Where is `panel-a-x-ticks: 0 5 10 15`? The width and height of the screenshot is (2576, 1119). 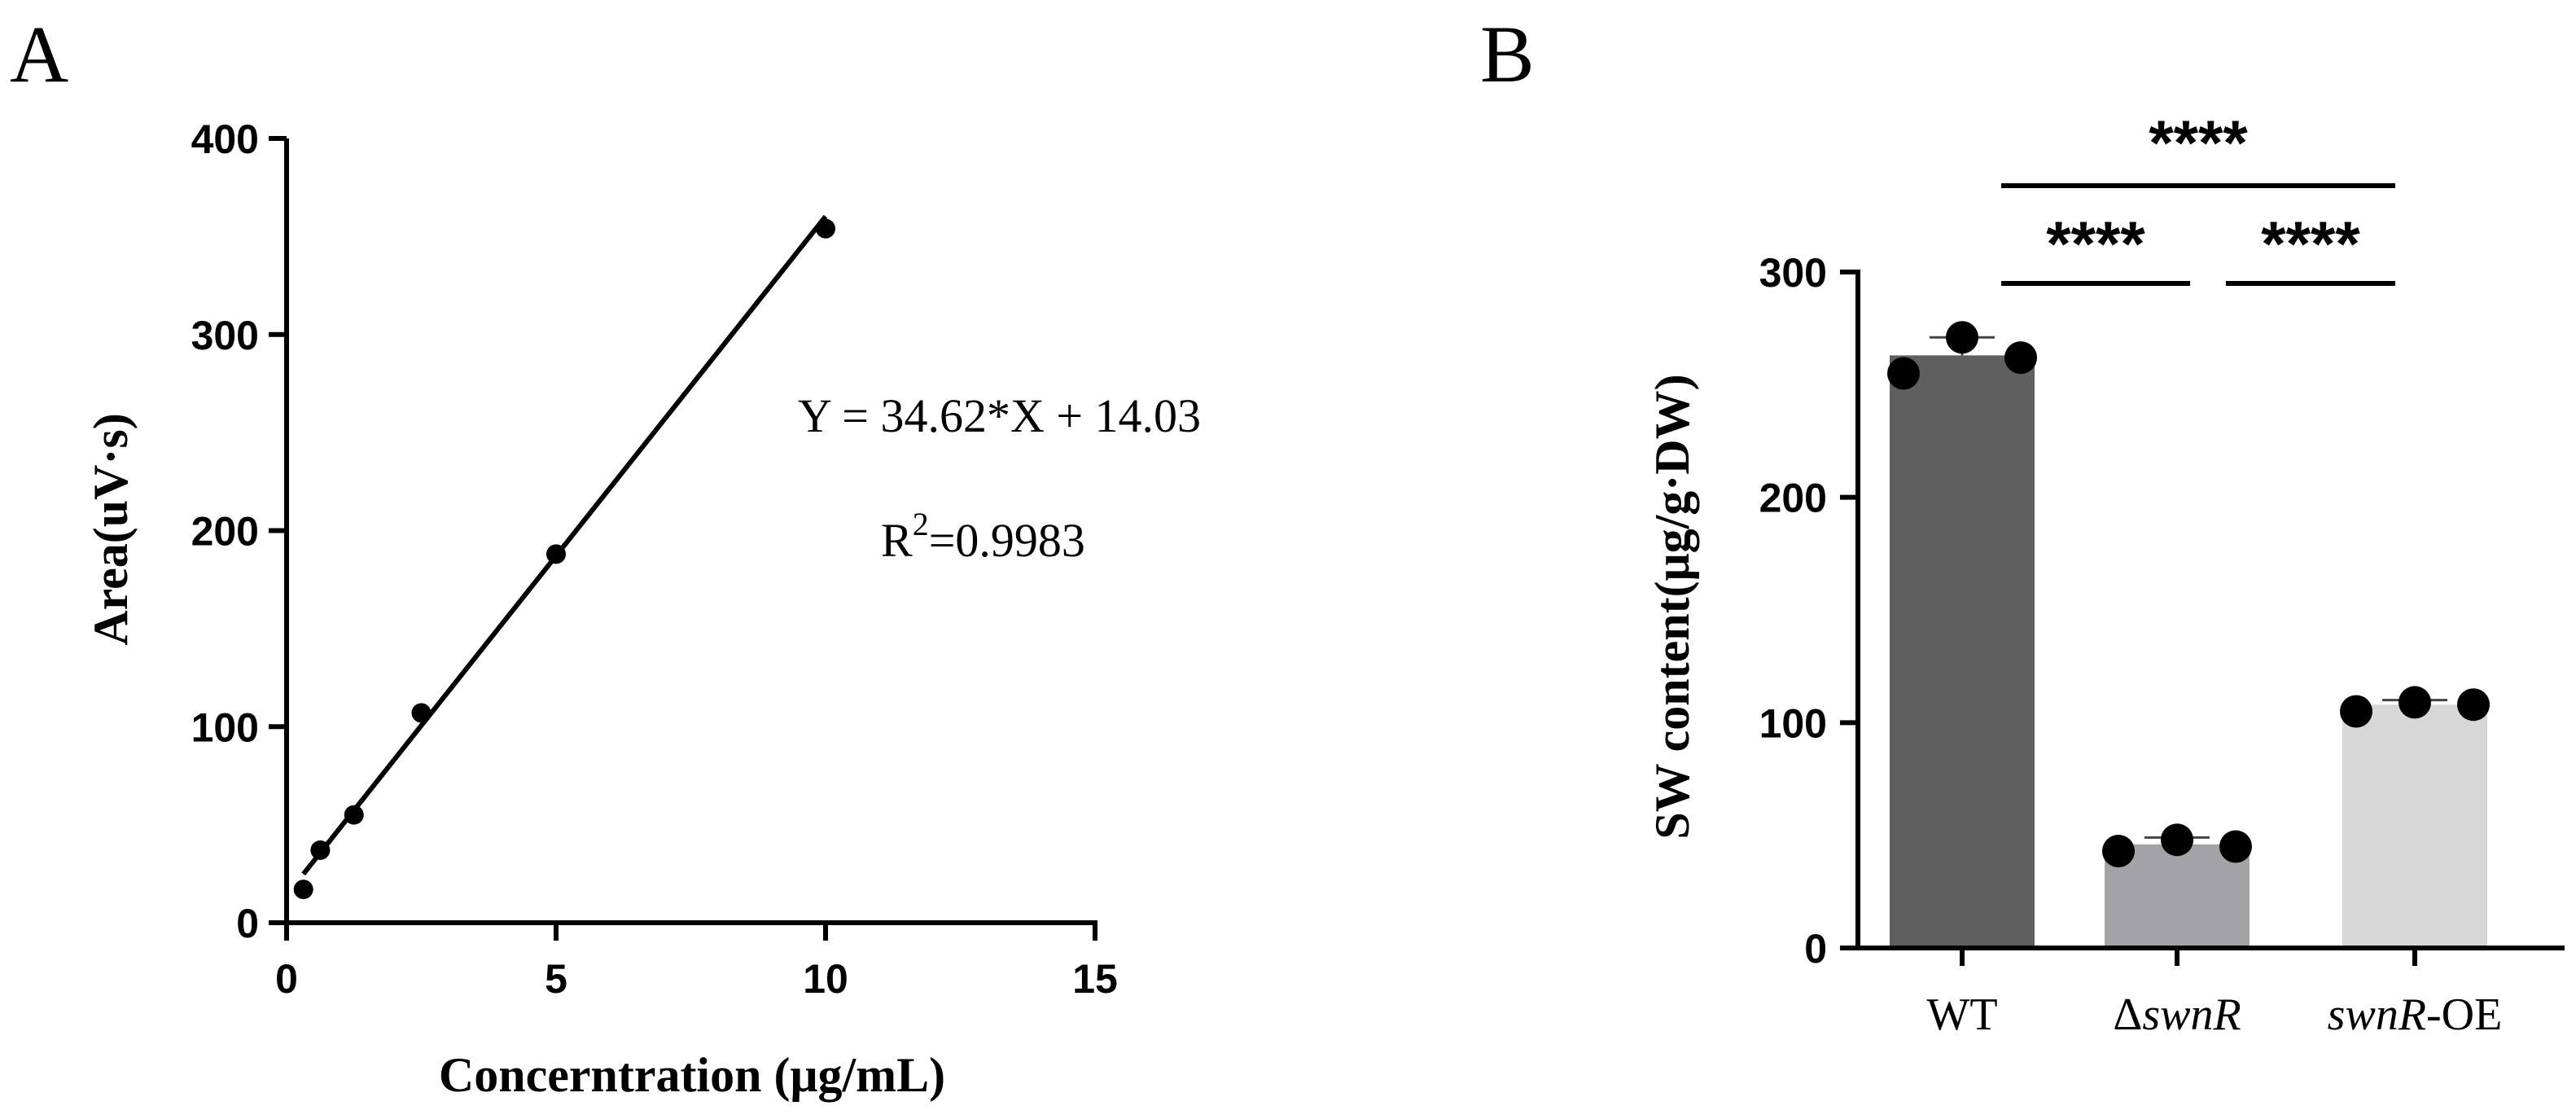
panel-a-x-ticks: 0 5 10 15 is located at coordinates (696, 962).